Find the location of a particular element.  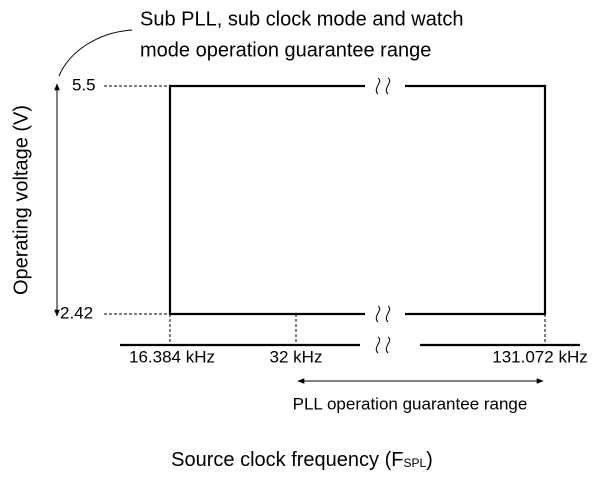

annotation-line: Sub PLL, sub clock mode and watch is located at coordinates (302, 19).